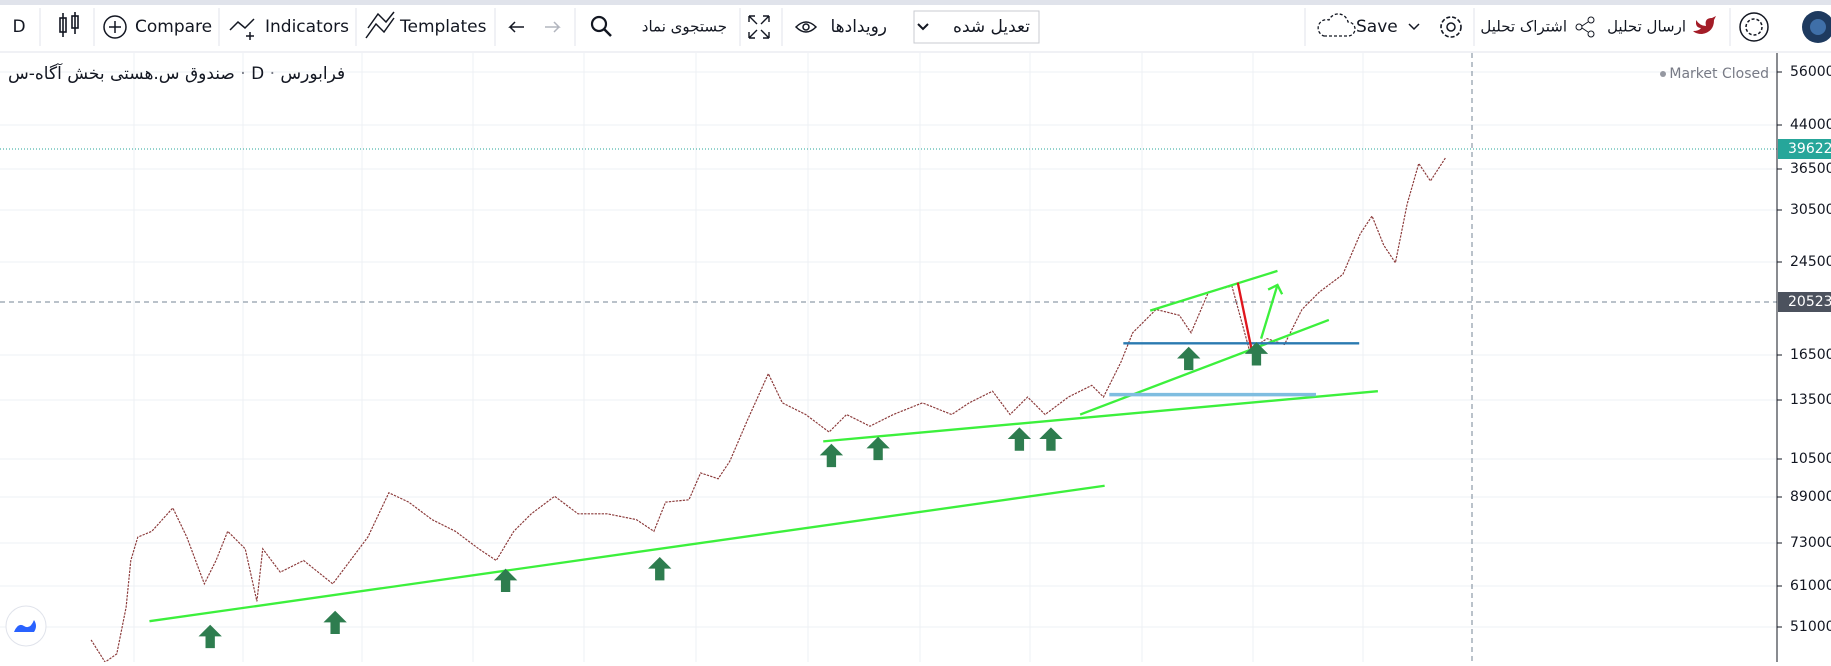 The width and height of the screenshot is (1831, 666). Describe the element at coordinates (553, 27) in the screenshot. I see `redo-button` at that location.